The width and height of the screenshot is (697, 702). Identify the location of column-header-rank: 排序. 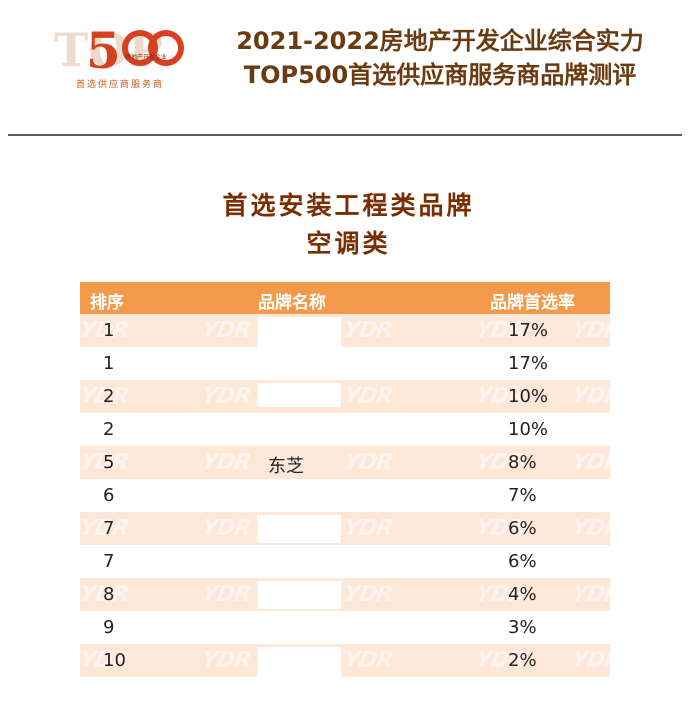
(107, 303).